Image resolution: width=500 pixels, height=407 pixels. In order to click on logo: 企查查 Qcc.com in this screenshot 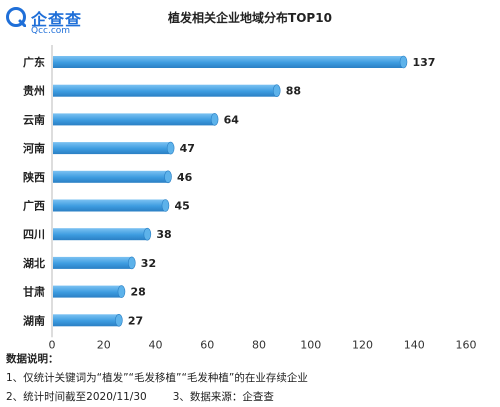, I will do `click(61, 22)`.